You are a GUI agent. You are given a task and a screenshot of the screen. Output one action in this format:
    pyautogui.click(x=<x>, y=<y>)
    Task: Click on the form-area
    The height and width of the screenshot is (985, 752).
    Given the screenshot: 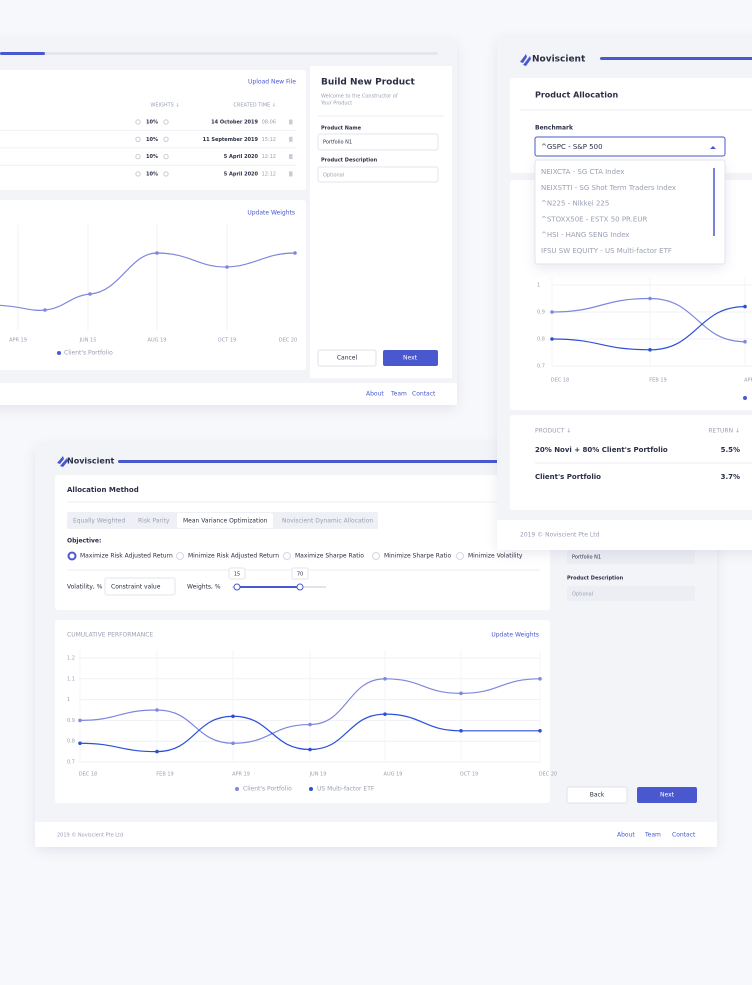 What is the action you would take?
    pyautogui.click(x=632, y=675)
    